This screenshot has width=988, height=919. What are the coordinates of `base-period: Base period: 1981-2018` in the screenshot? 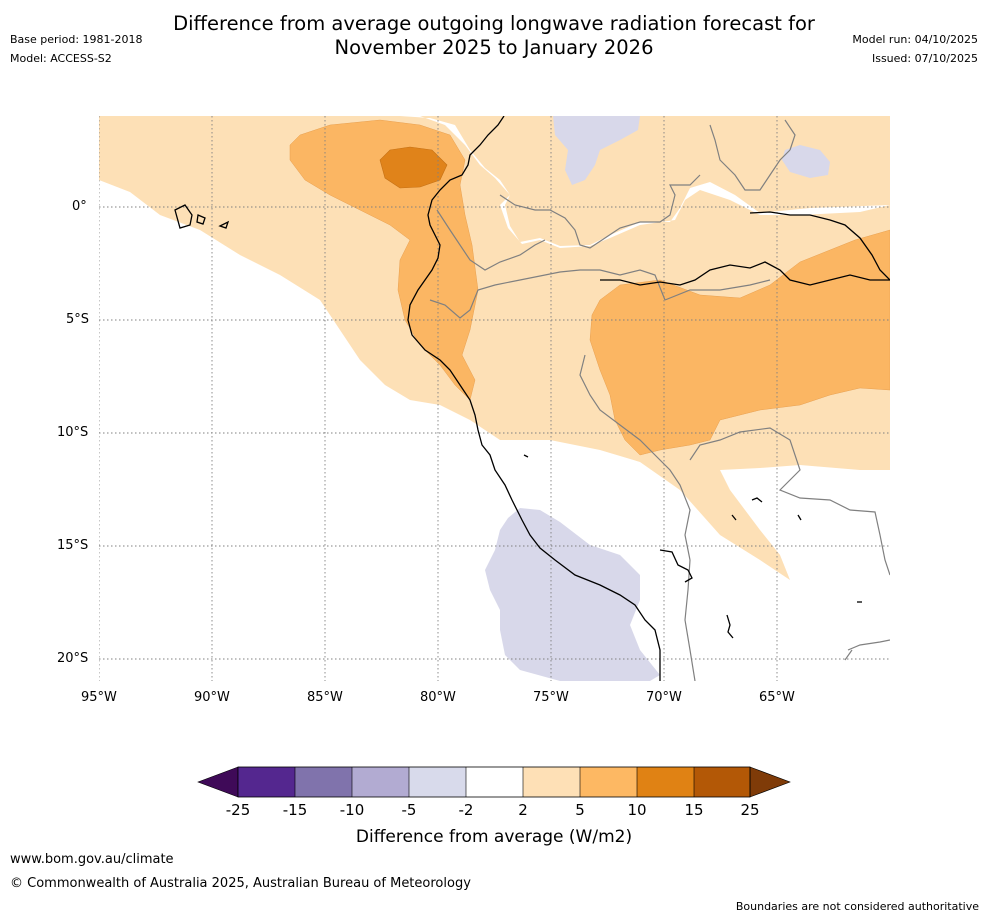 It's located at (76, 39).